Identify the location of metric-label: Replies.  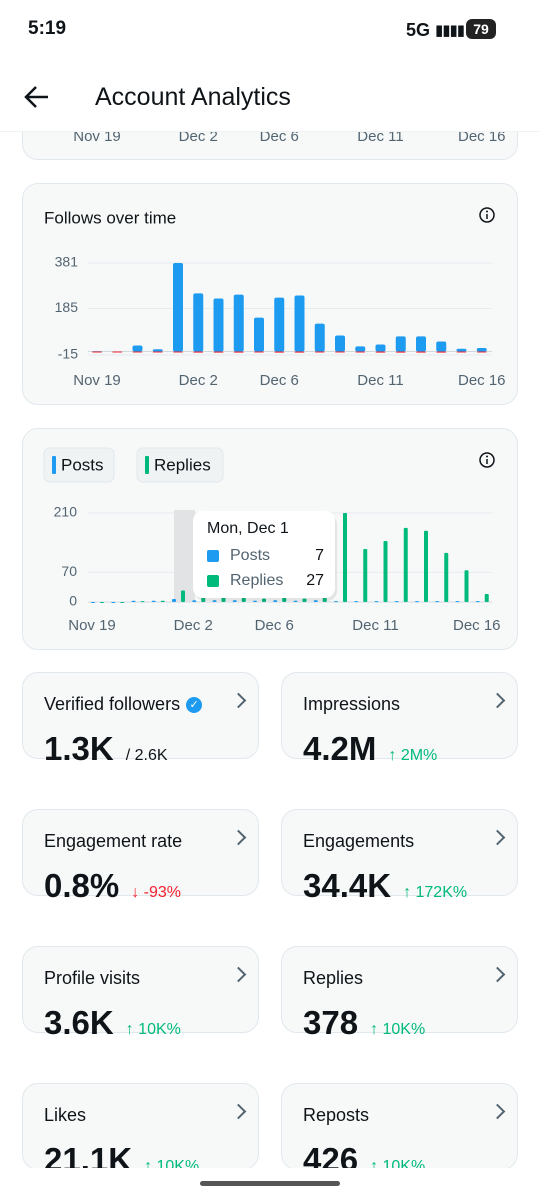
(333, 978).